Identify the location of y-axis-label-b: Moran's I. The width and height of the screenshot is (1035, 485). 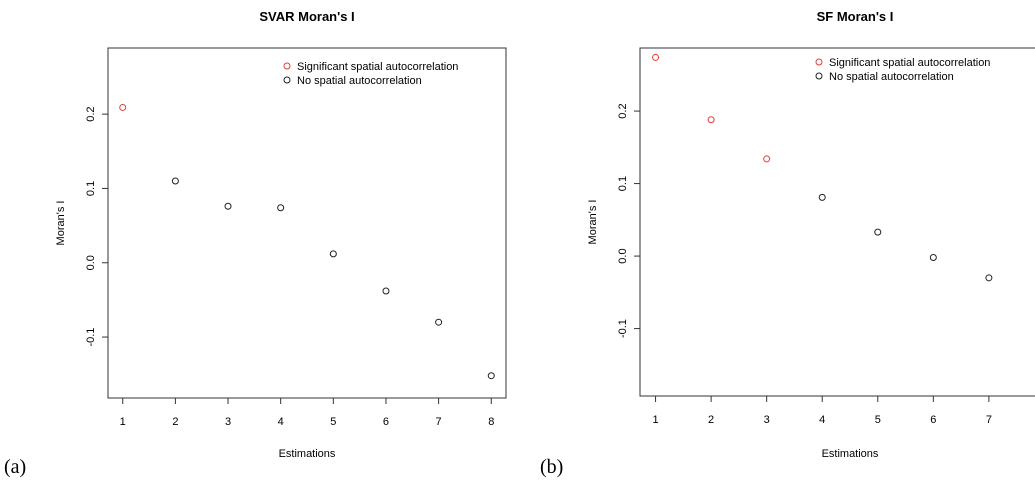
(593, 222).